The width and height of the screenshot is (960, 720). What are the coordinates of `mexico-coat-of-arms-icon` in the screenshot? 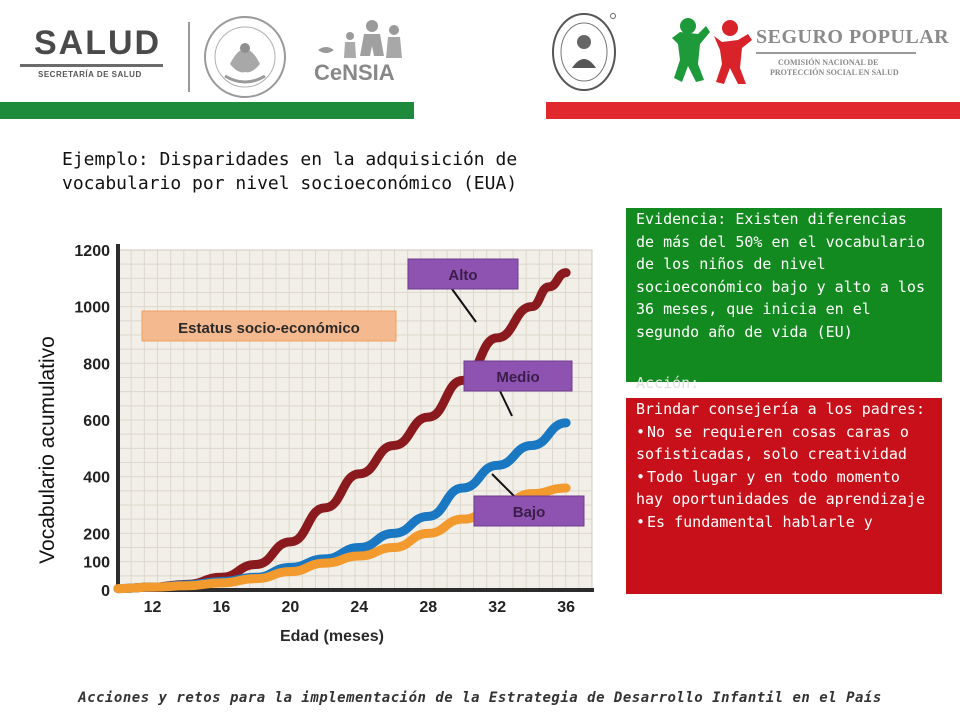 It's located at (245, 57).